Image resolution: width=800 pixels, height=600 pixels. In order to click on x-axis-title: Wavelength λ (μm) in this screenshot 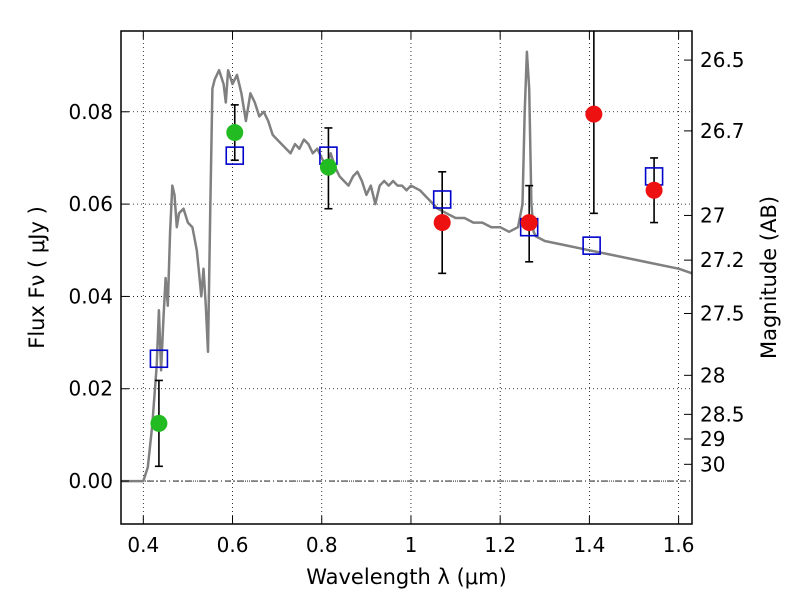, I will do `click(406, 577)`.